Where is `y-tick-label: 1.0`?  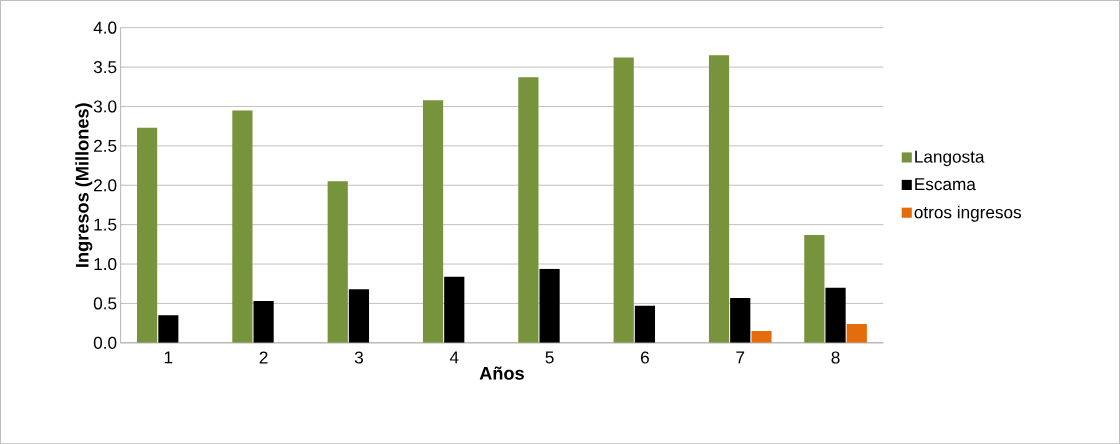 y-tick-label: 1.0 is located at coordinates (105, 264).